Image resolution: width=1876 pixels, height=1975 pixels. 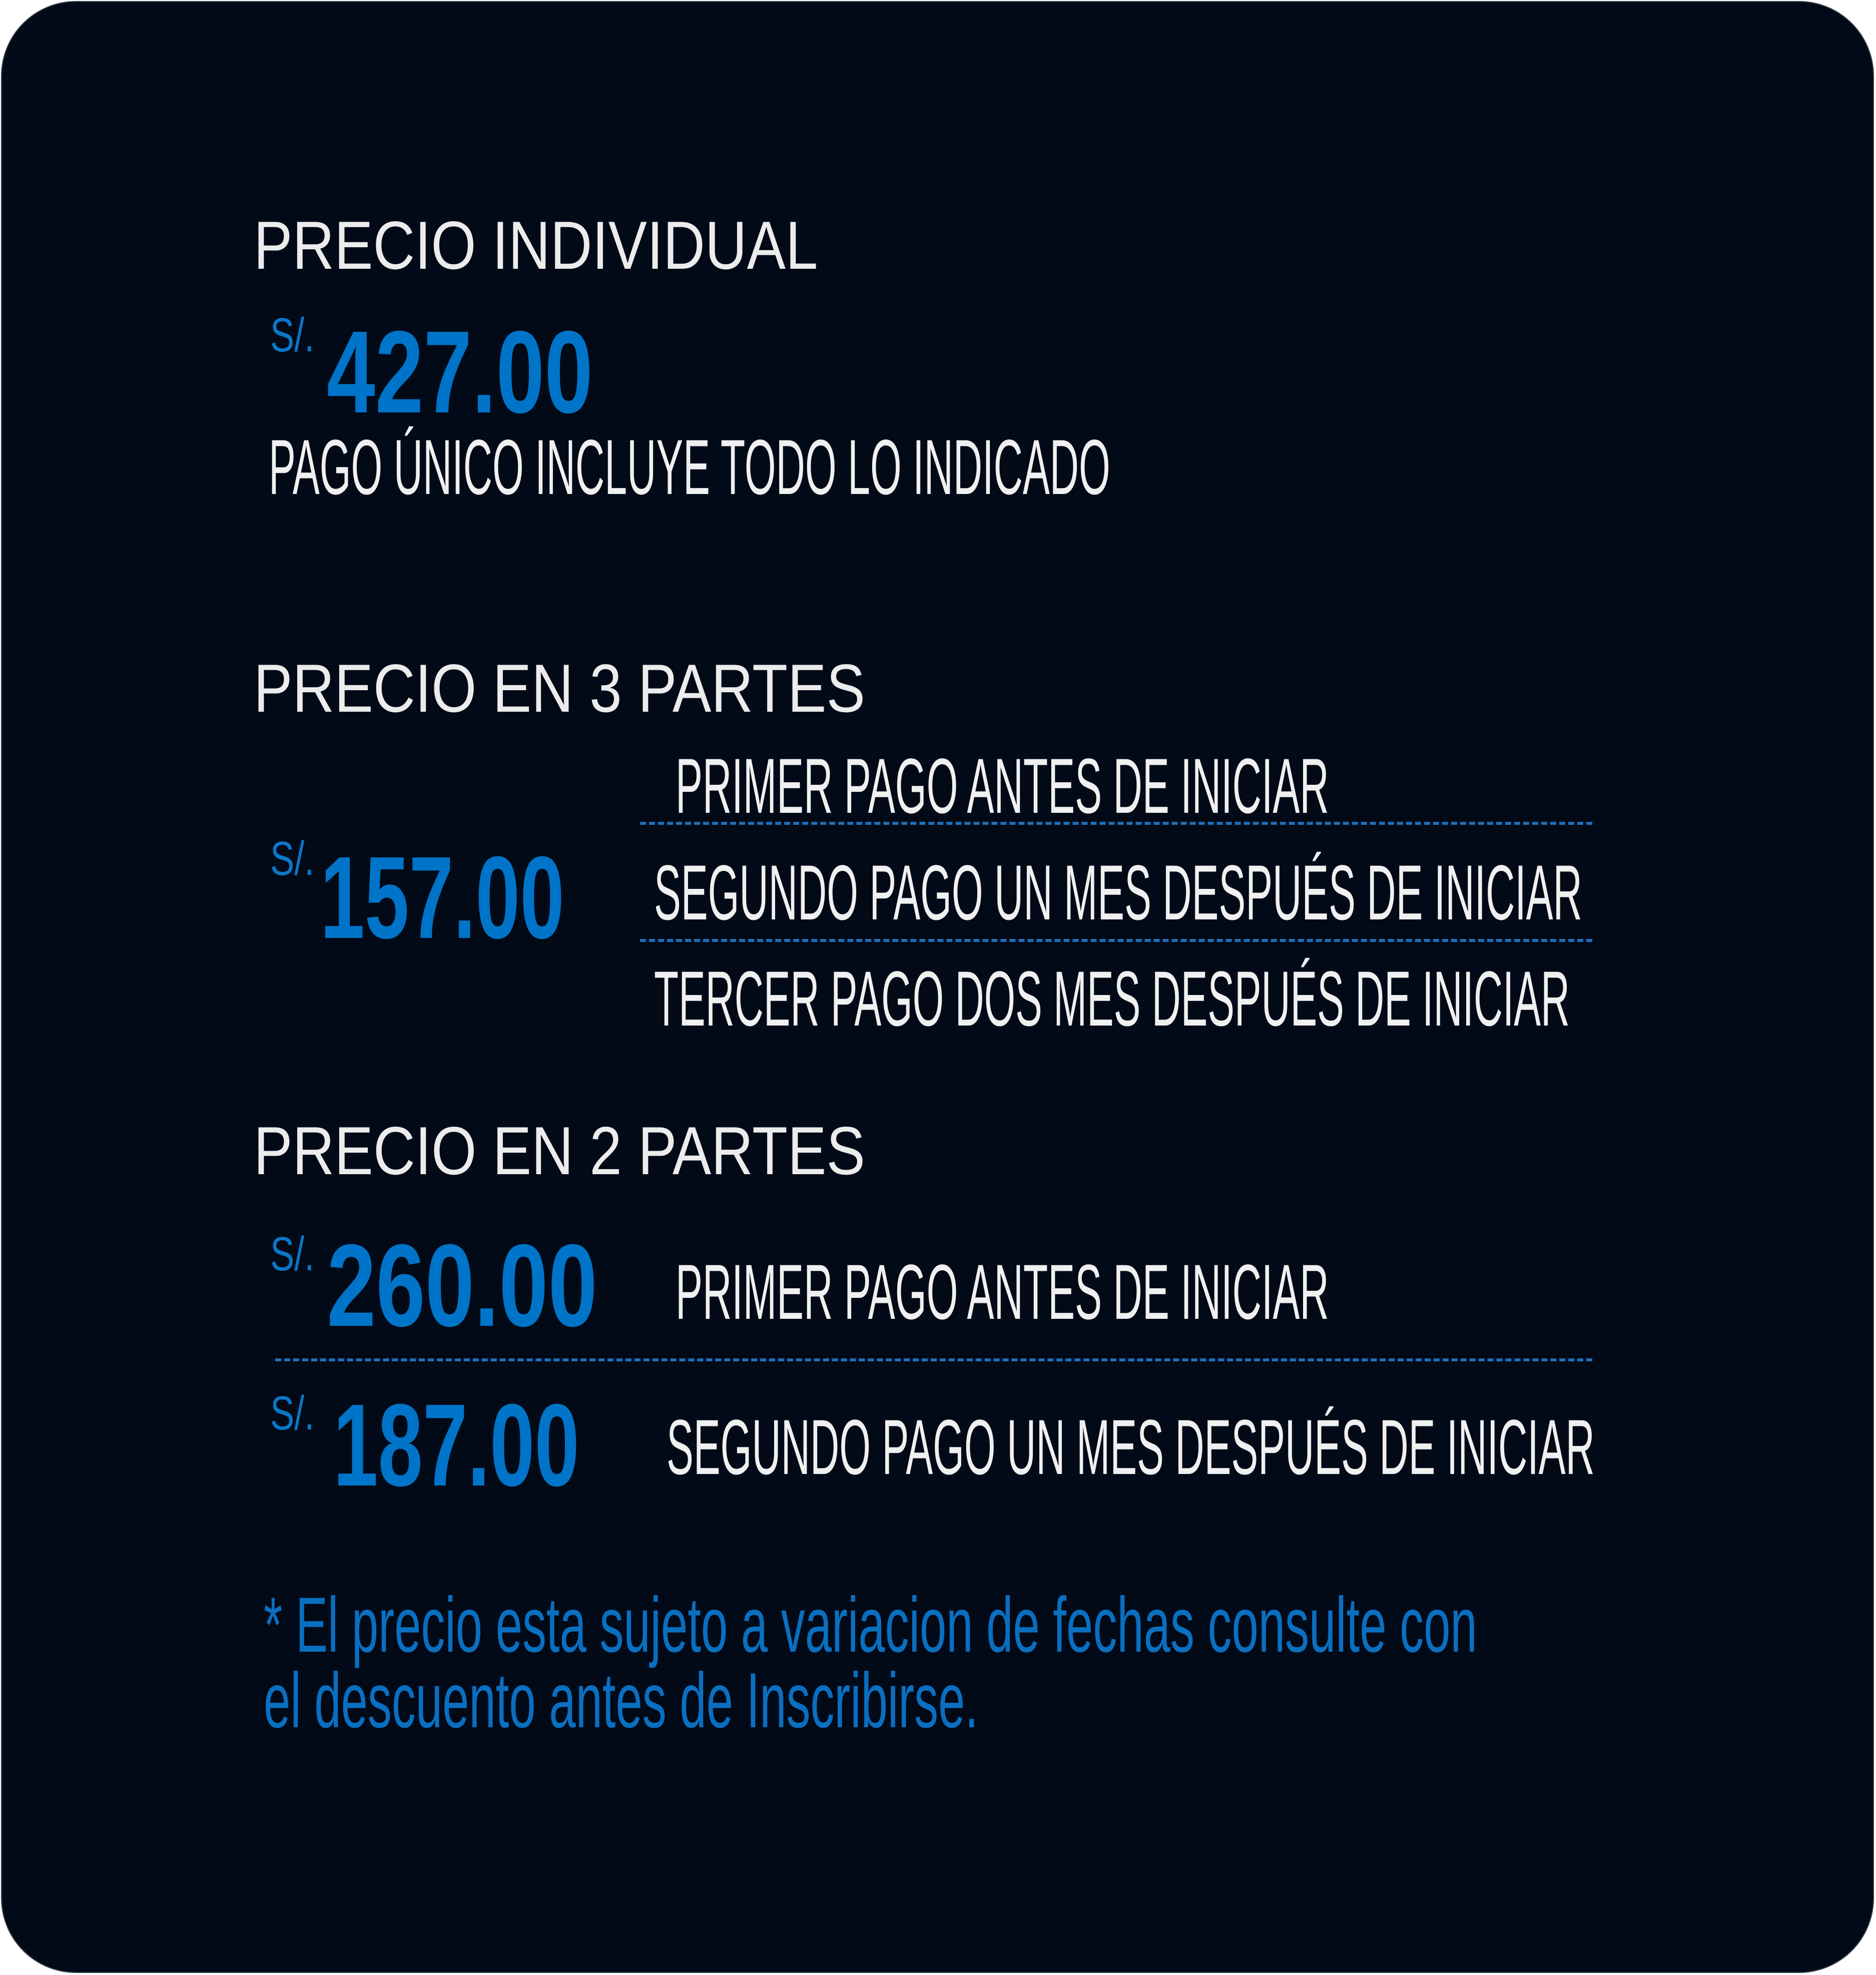 I want to click on three-parts-price: 157.00, so click(x=442, y=897).